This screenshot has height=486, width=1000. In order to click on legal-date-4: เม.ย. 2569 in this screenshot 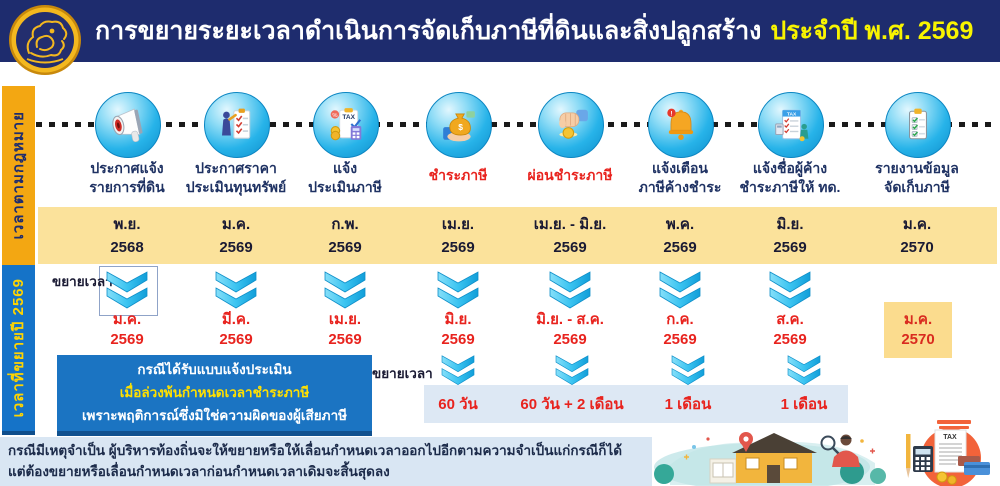, I will do `click(458, 236)`.